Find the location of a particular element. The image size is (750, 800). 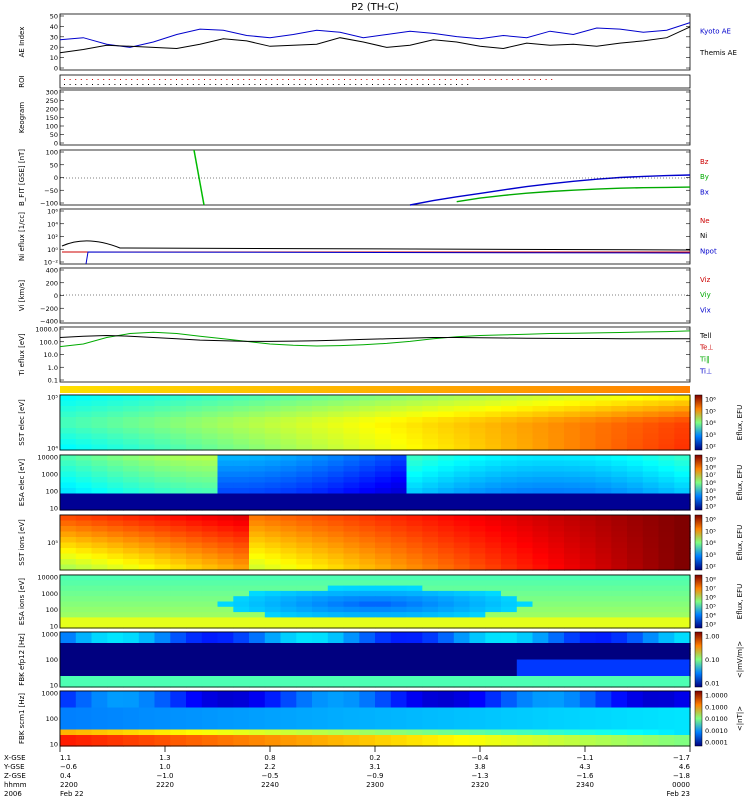

ytick-label: 10⁴ is located at coordinates (52, 449).